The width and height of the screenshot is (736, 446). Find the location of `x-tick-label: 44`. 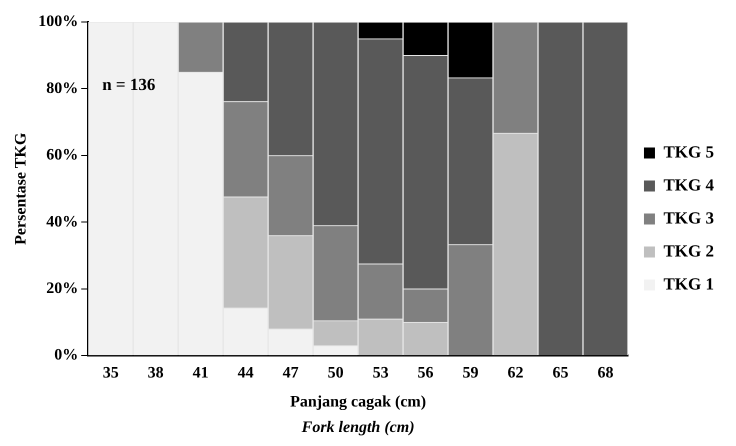

x-tick-label: 44 is located at coordinates (246, 373).